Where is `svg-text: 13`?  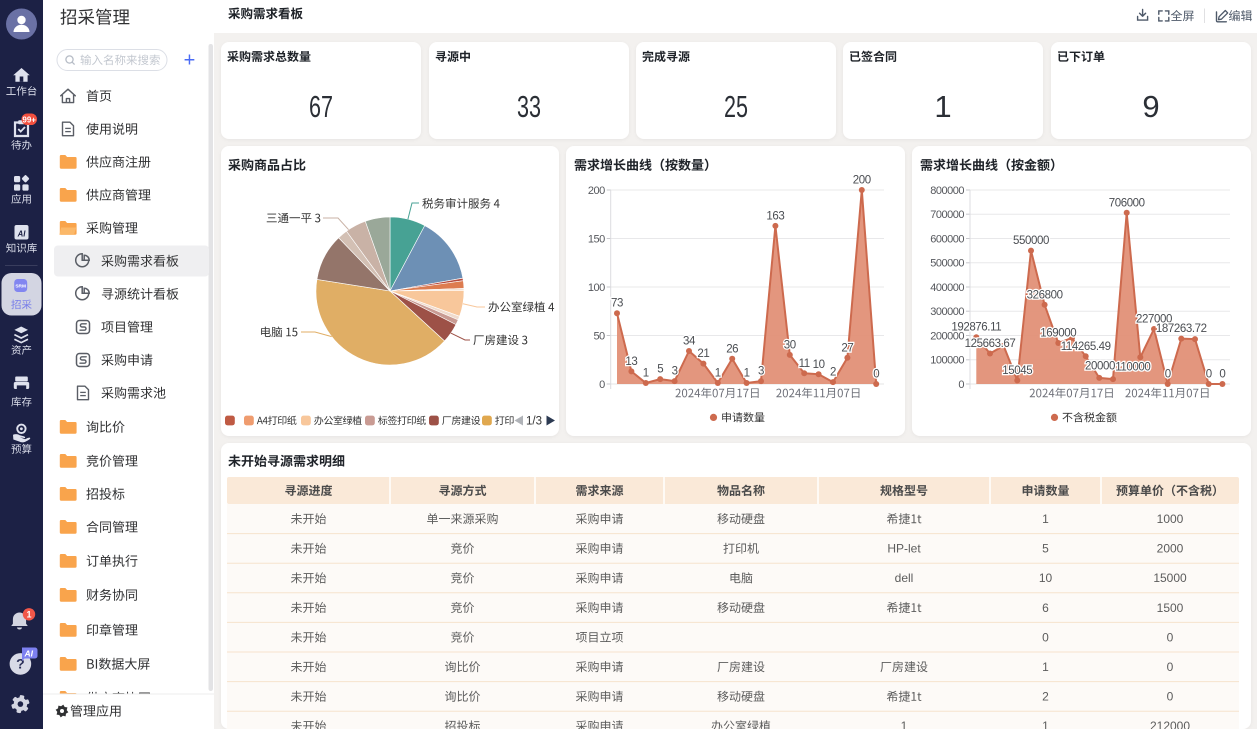 svg-text: 13 is located at coordinates (631, 362).